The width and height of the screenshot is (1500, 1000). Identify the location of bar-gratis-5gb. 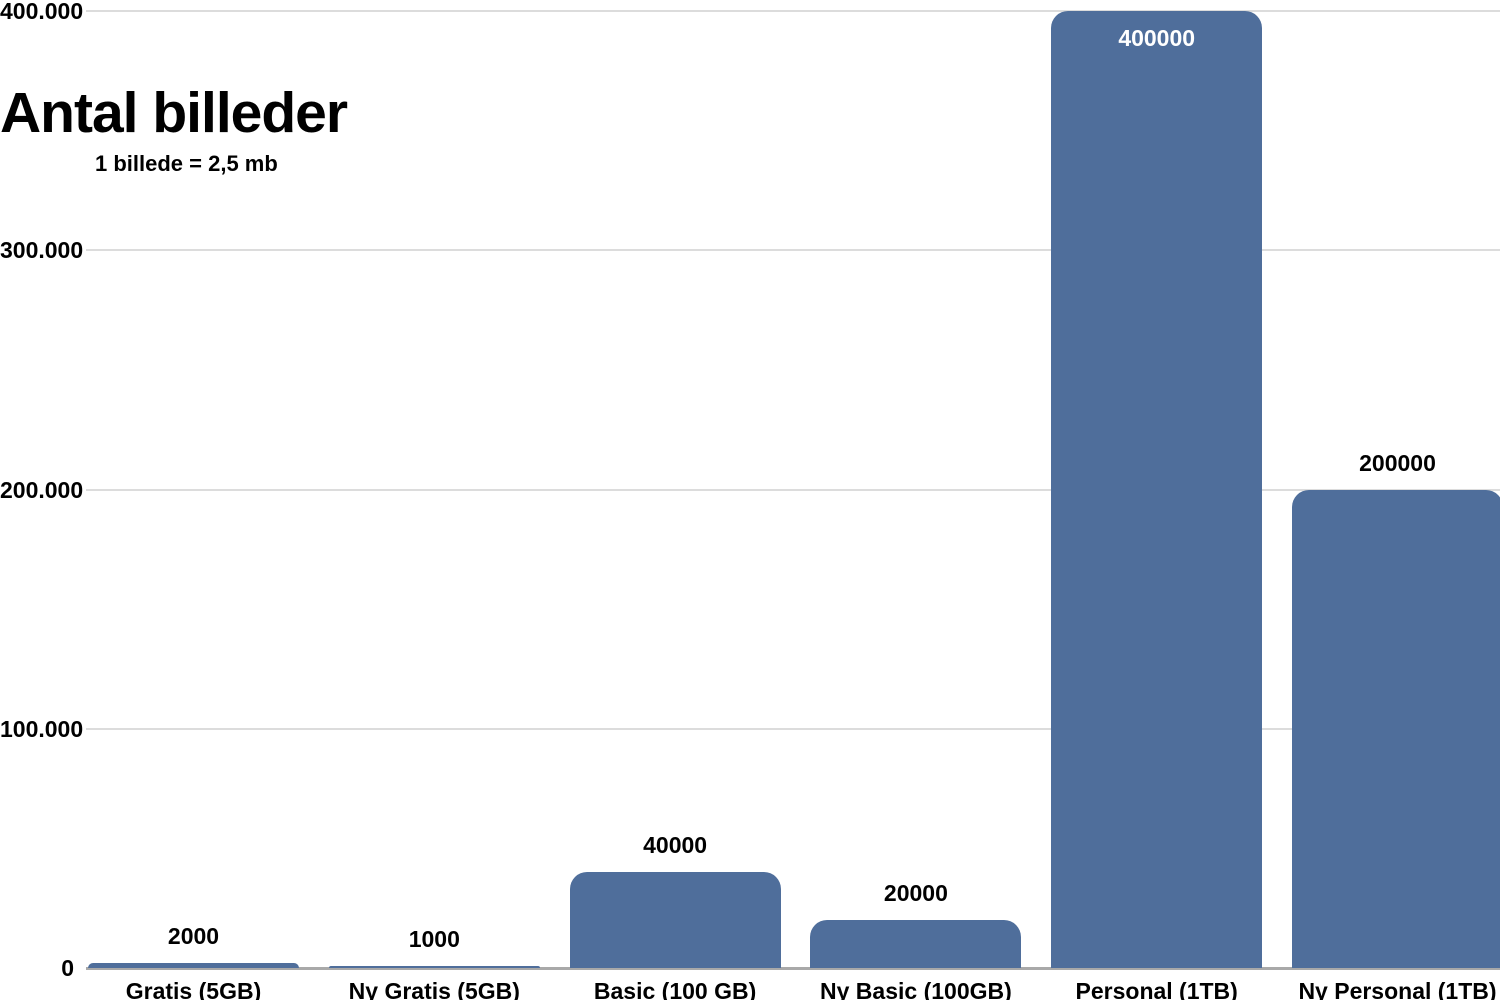
(193, 965).